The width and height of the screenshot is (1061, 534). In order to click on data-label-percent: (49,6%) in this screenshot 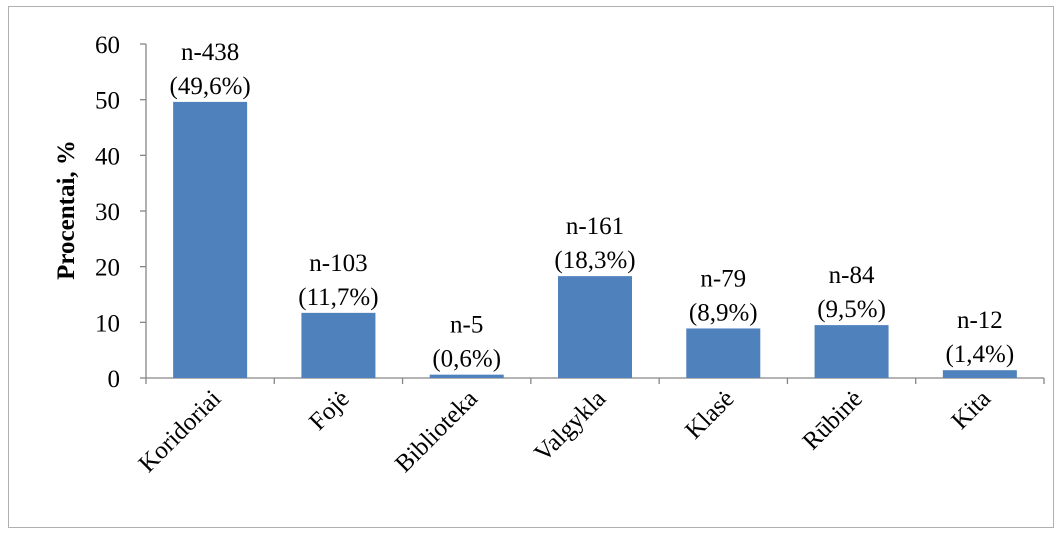, I will do `click(210, 86)`.